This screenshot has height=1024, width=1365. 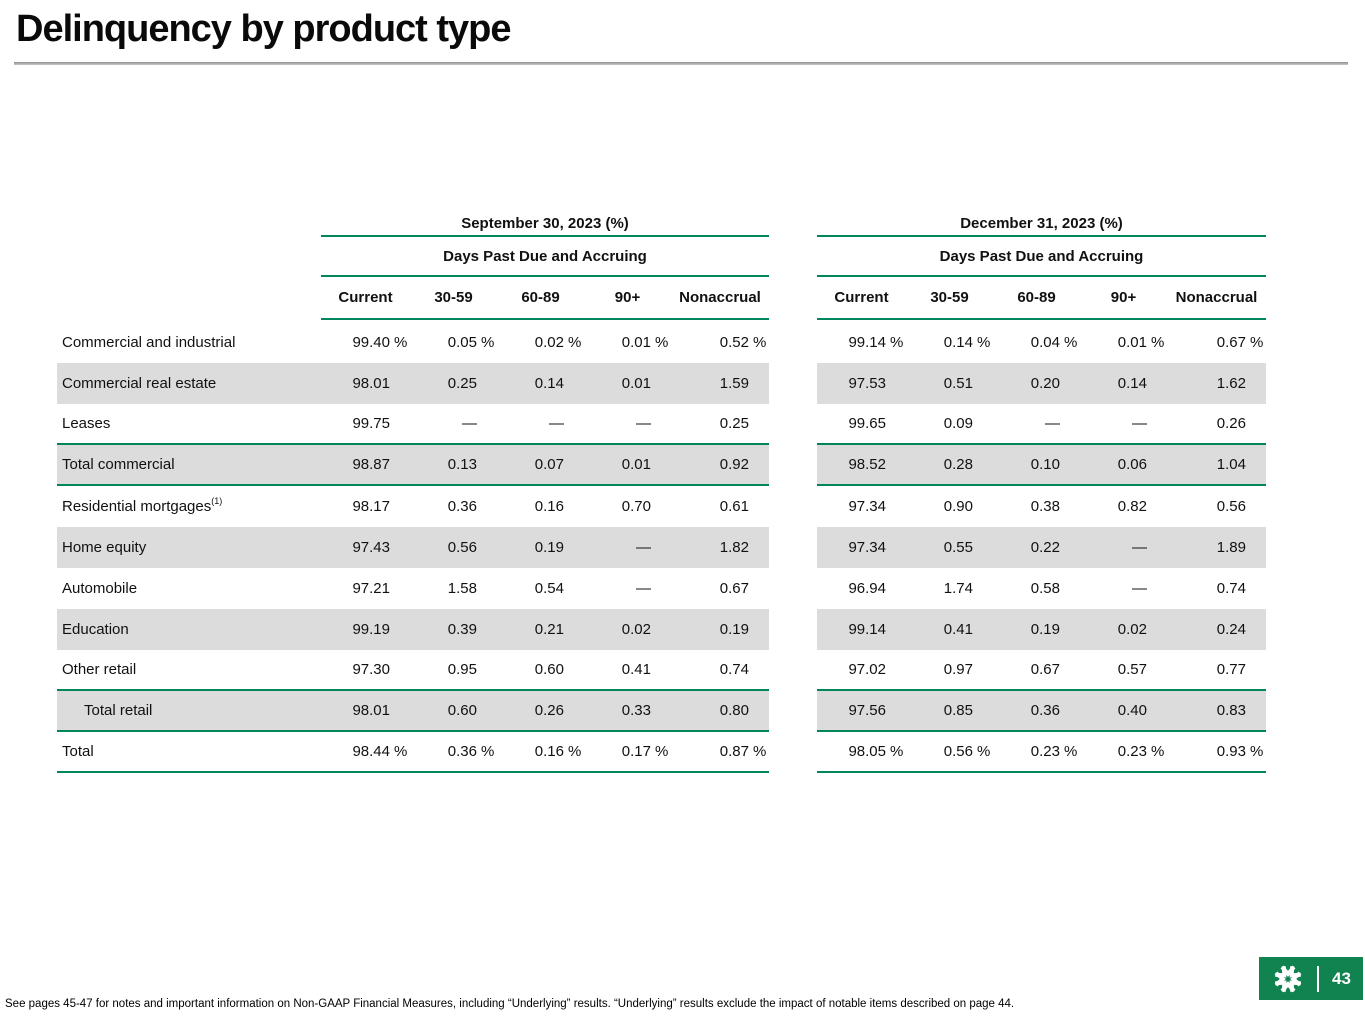 I want to click on cell-value: 0.67%, so click(x=1216, y=342).